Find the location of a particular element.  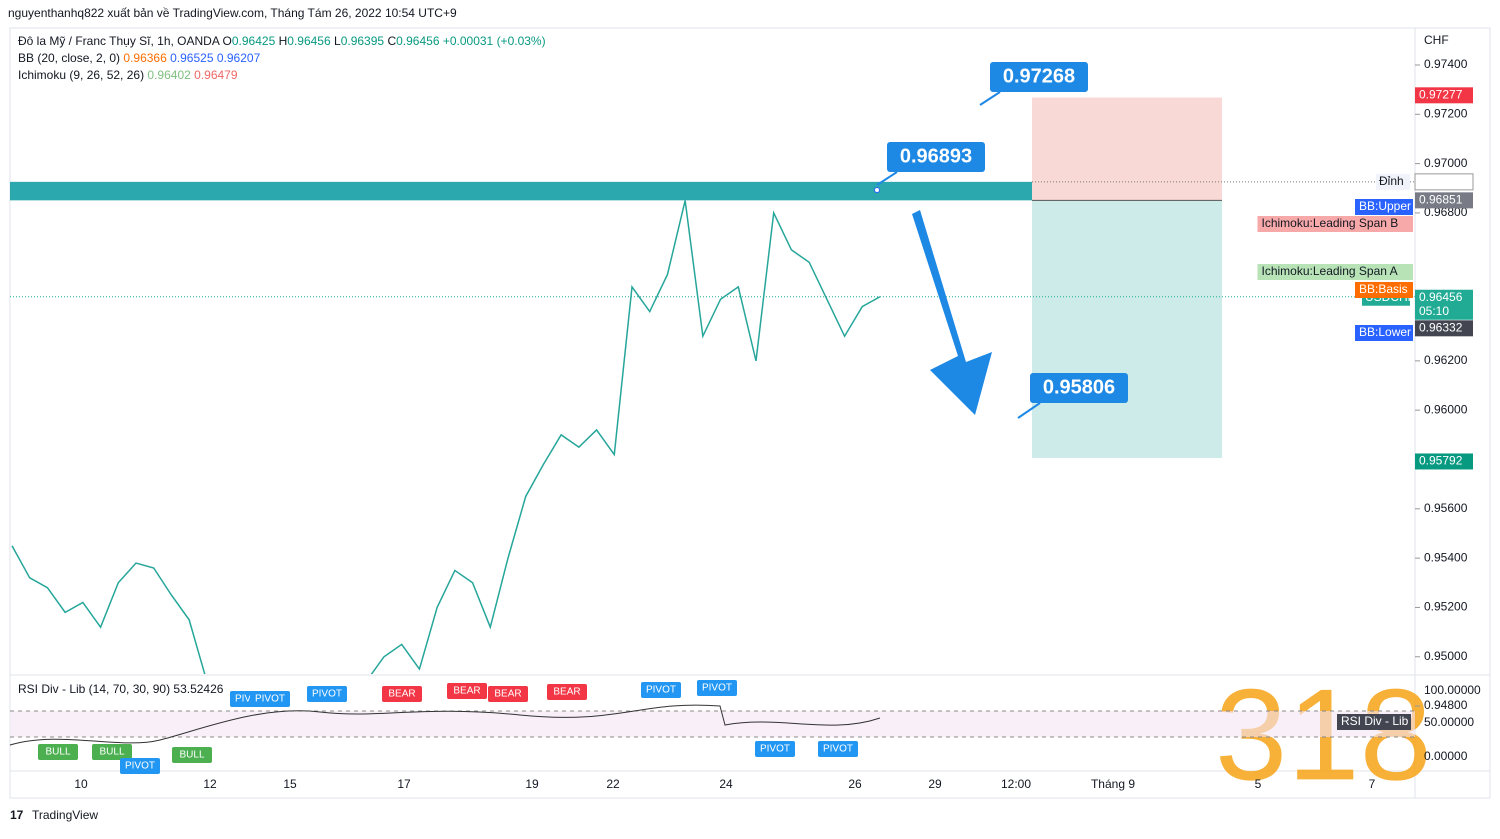

badge-label: 0.95792 is located at coordinates (1441, 461).